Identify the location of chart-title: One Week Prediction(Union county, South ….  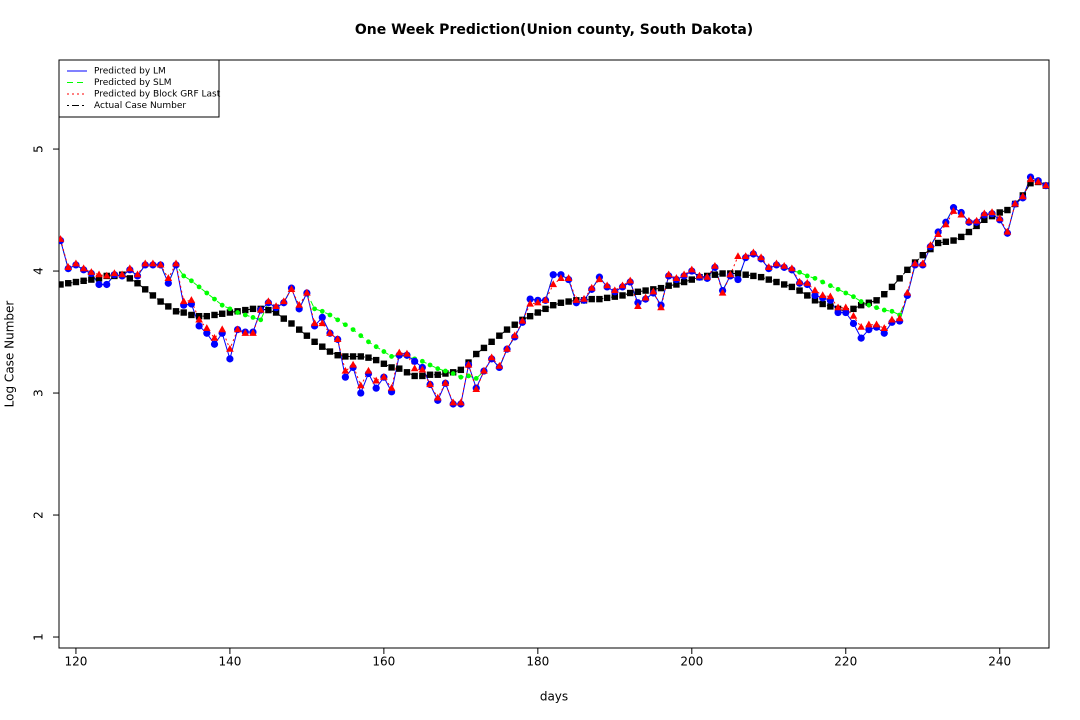
(554, 30).